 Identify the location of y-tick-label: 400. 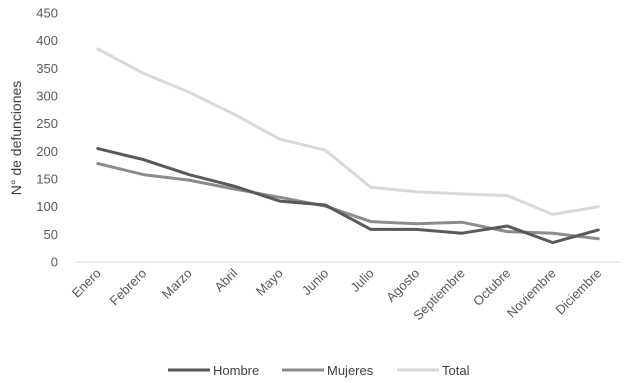
(47, 40).